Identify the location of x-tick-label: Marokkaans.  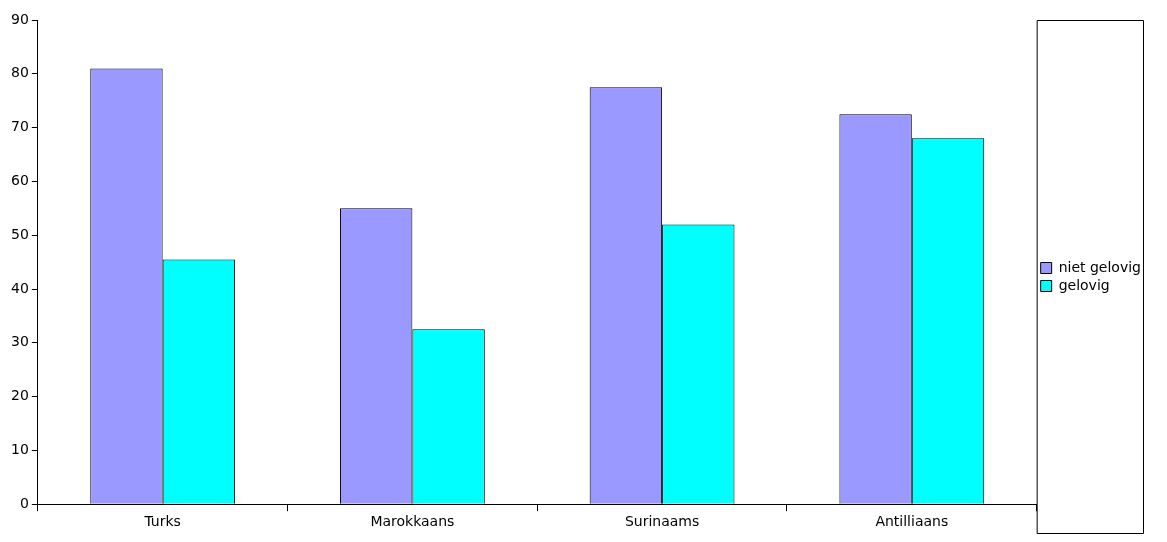
(412, 521).